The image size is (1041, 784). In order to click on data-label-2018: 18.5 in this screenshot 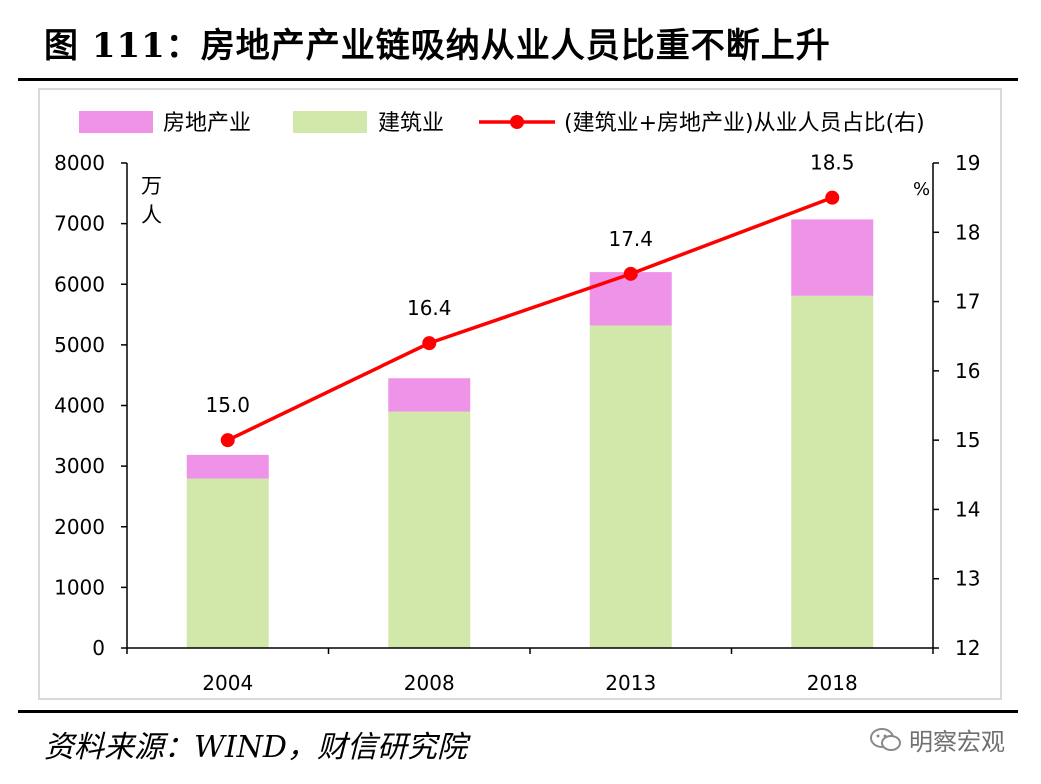, I will do `click(832, 163)`.